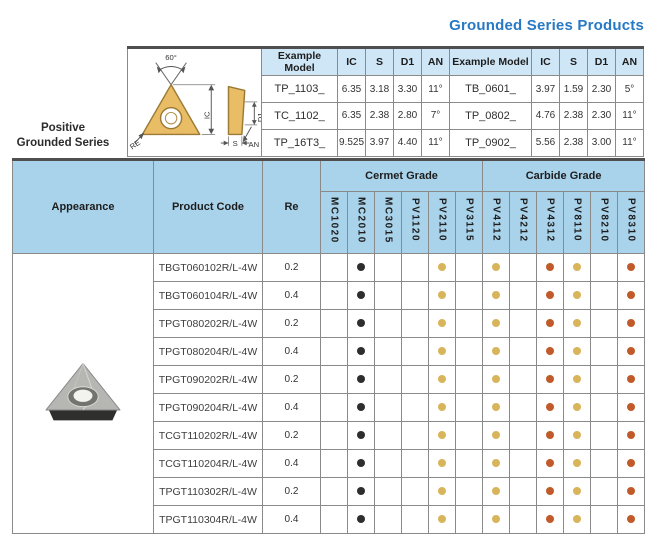 Image resolution: width=650 pixels, height=546 pixels. What do you see at coordinates (236, 110) in the screenshot?
I see `insert-side-view` at bounding box center [236, 110].